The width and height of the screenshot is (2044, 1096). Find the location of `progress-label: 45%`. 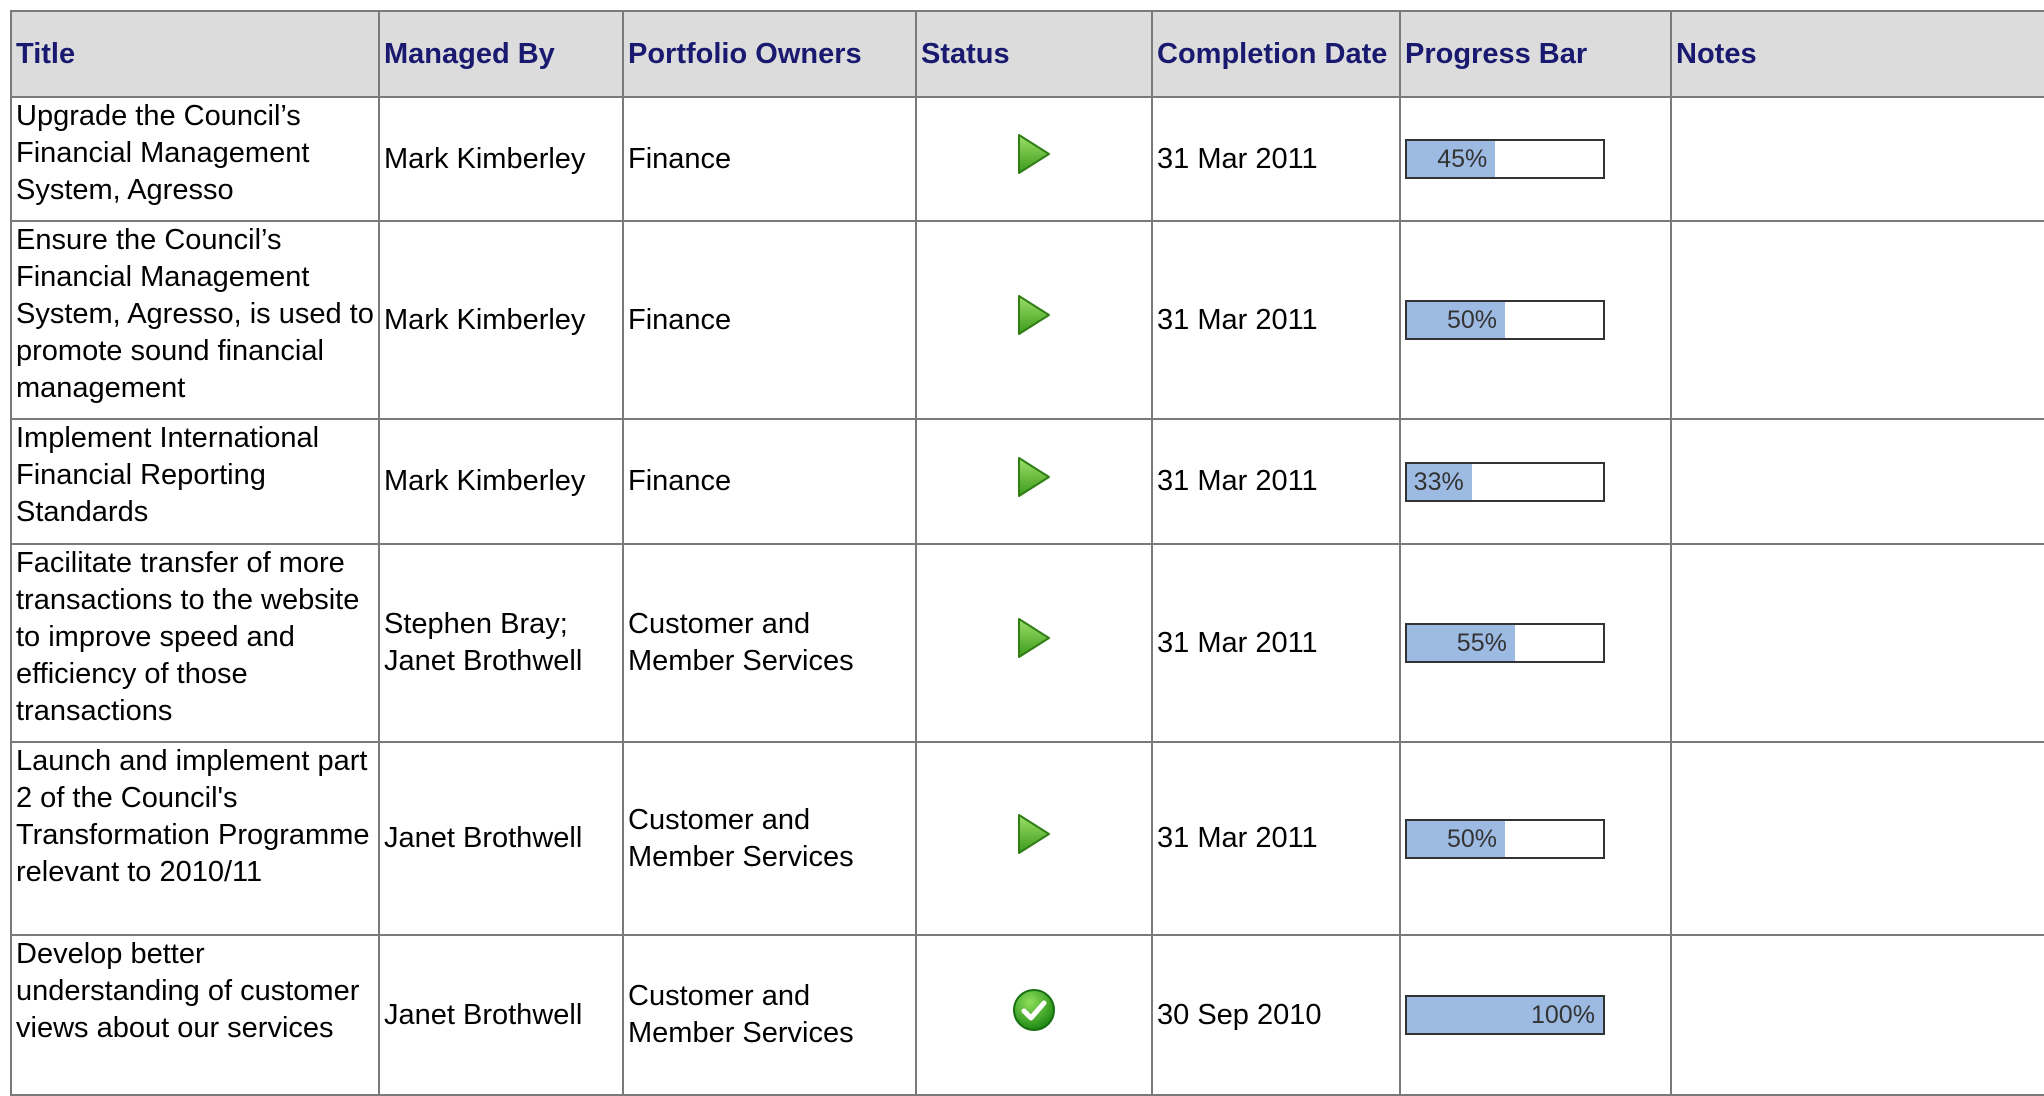

progress-label: 45% is located at coordinates (1462, 159).